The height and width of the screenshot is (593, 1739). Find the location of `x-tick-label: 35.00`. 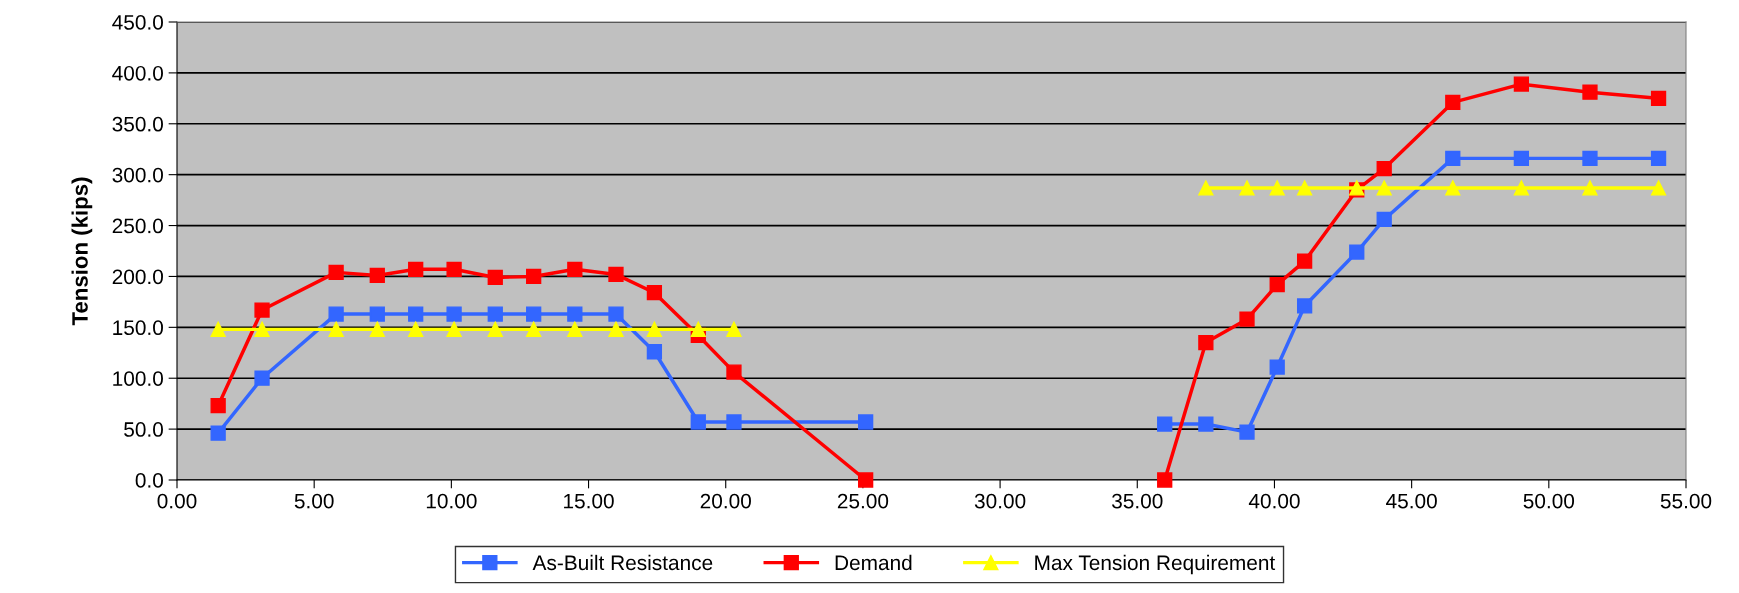

x-tick-label: 35.00 is located at coordinates (1137, 501).